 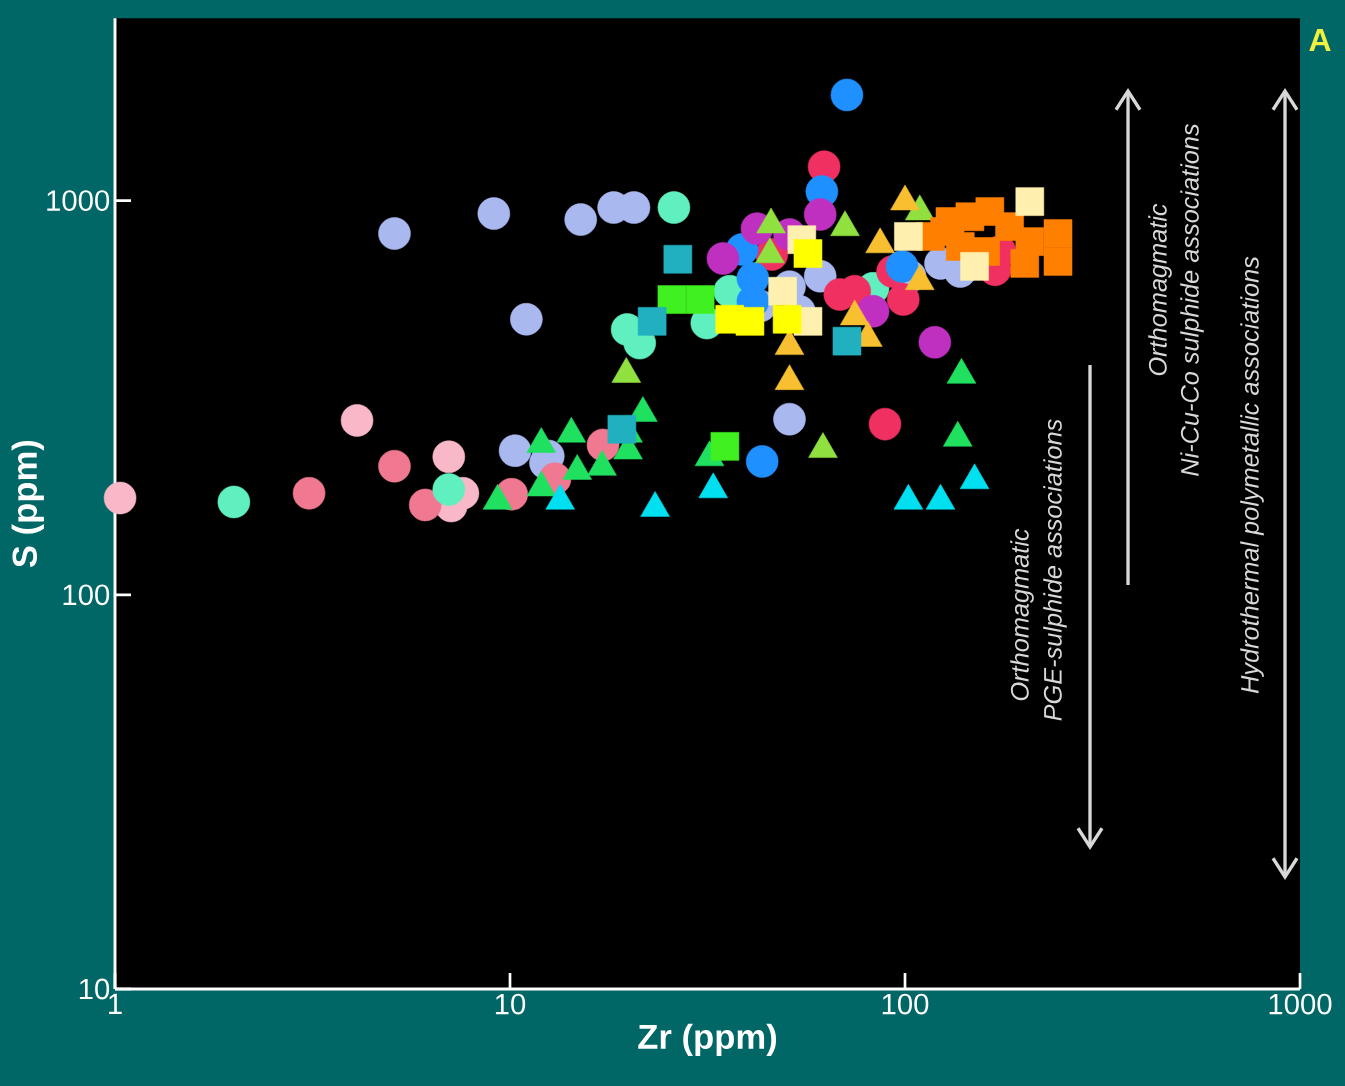 What do you see at coordinates (1055, 570) in the screenshot?
I see `annotation: PGE-sulphide associations` at bounding box center [1055, 570].